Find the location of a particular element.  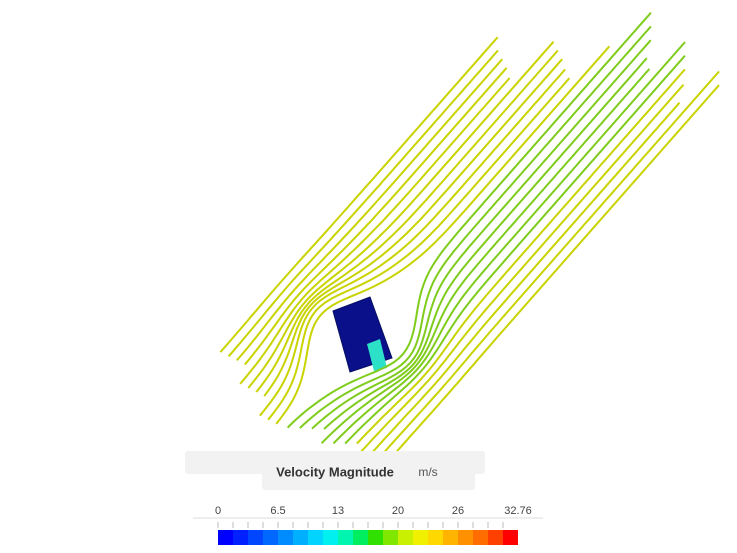

legend-panel is located at coordinates (368, 476).